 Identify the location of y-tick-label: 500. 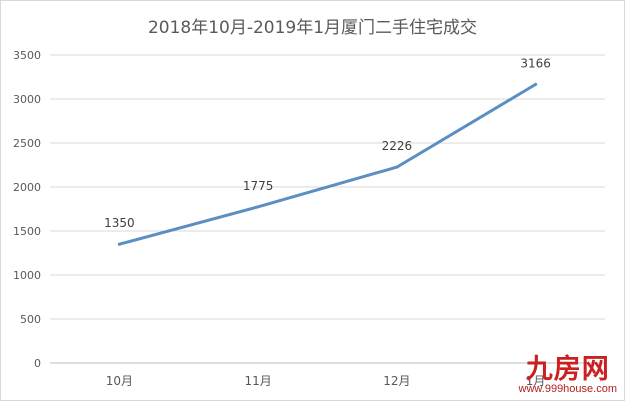
(30, 319).